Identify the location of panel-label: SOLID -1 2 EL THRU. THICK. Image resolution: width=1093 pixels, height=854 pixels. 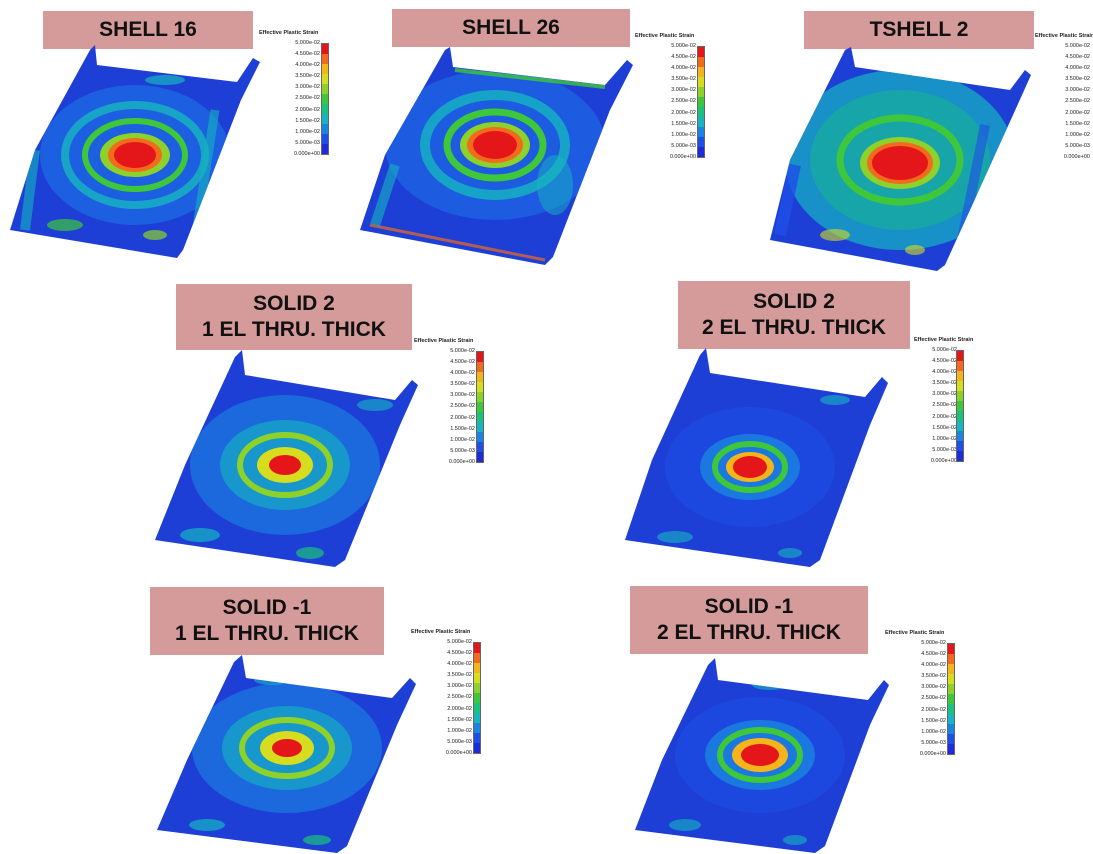
(749, 620).